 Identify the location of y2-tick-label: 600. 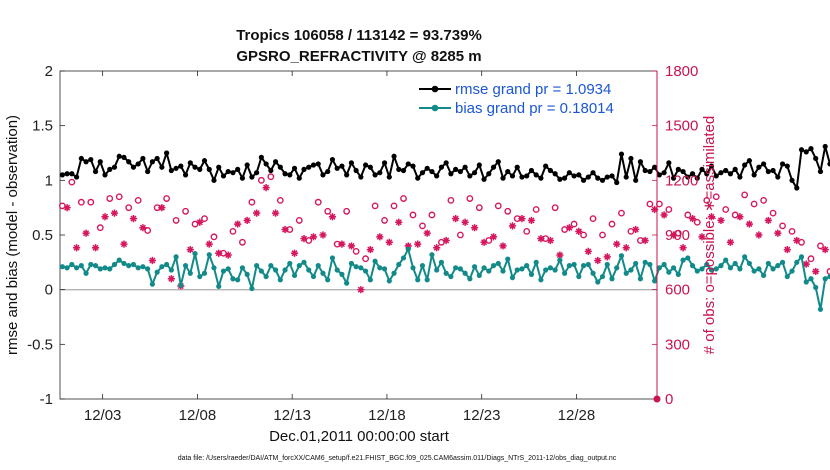
(677, 290).